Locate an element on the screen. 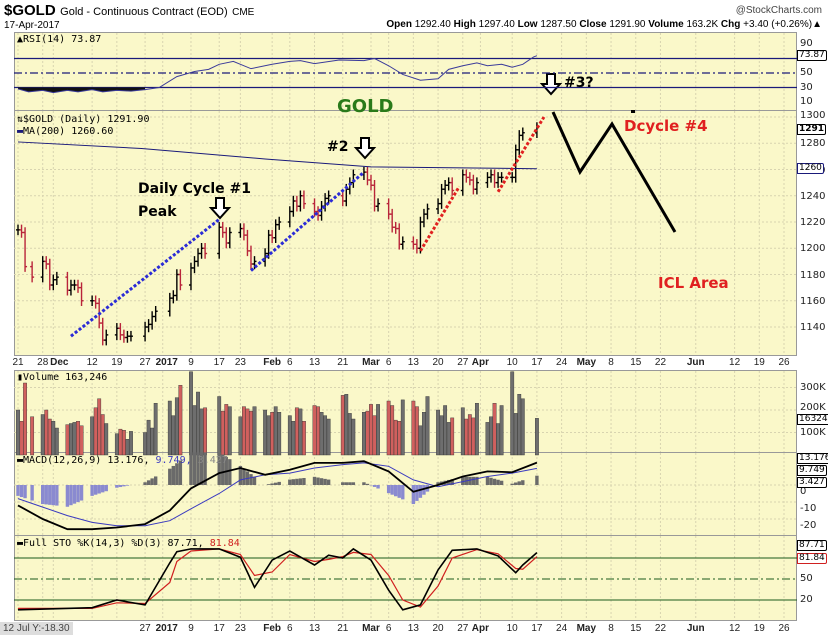  rsi-axis-label: 30 is located at coordinates (806, 87).